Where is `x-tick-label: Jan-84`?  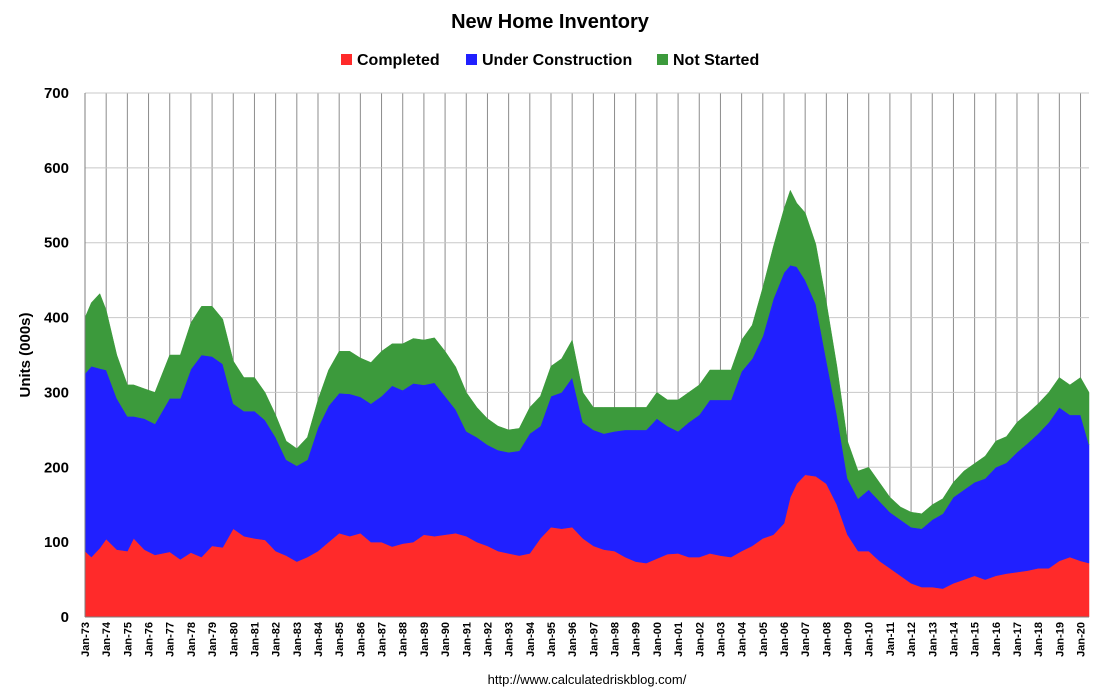 x-tick-label: Jan-84 is located at coordinates (319, 639).